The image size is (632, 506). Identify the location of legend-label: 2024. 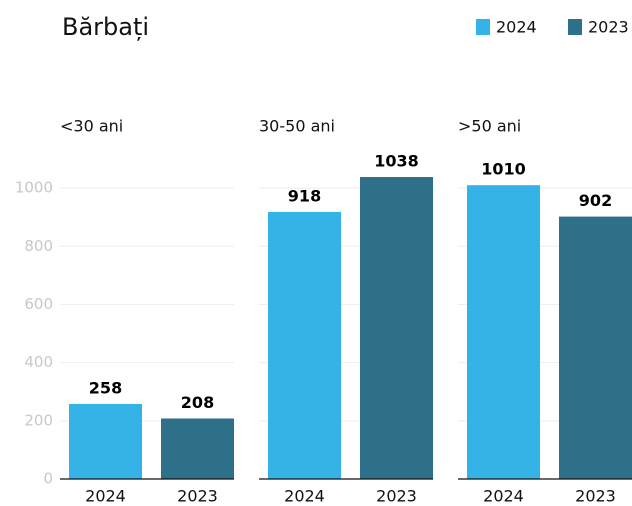
(516, 27).